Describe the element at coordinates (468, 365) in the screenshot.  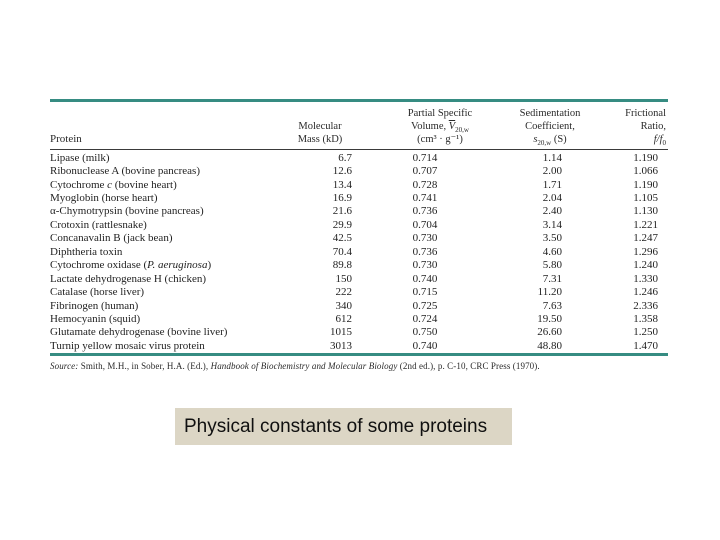
I see `source-edition: (2nd ed.), p. C-10, CRC Press (1970).` at that location.